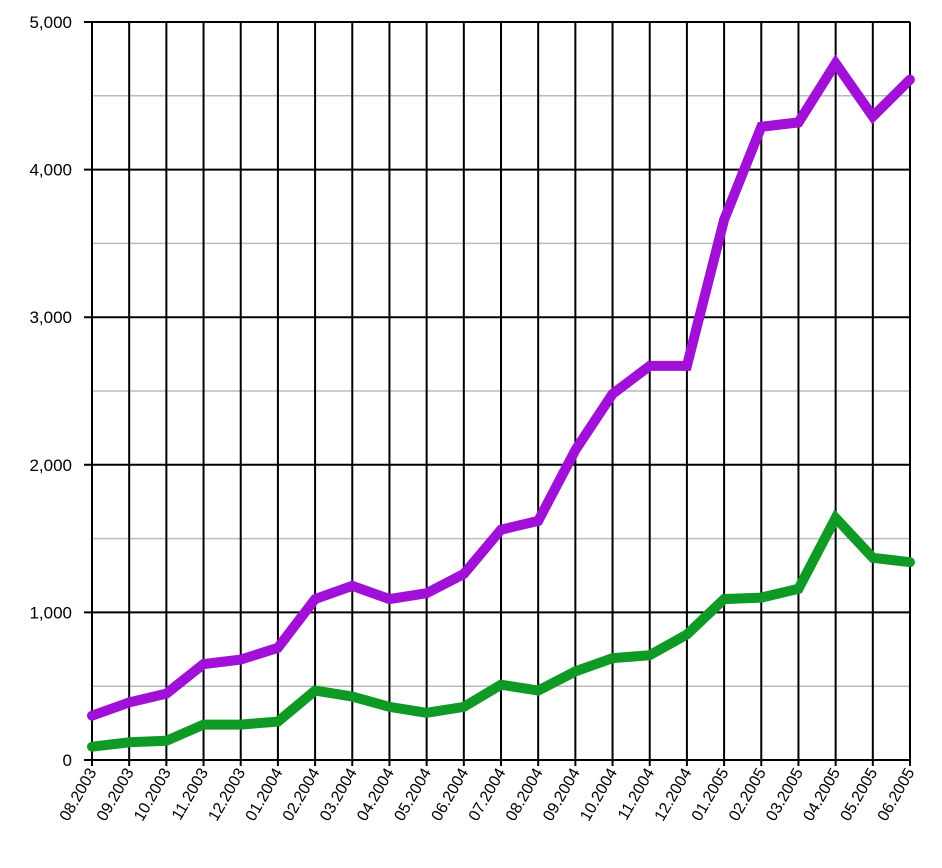 This screenshot has height=868, width=942. Describe the element at coordinates (50, 317) in the screenshot. I see `y-tick-label: 3,000` at that location.